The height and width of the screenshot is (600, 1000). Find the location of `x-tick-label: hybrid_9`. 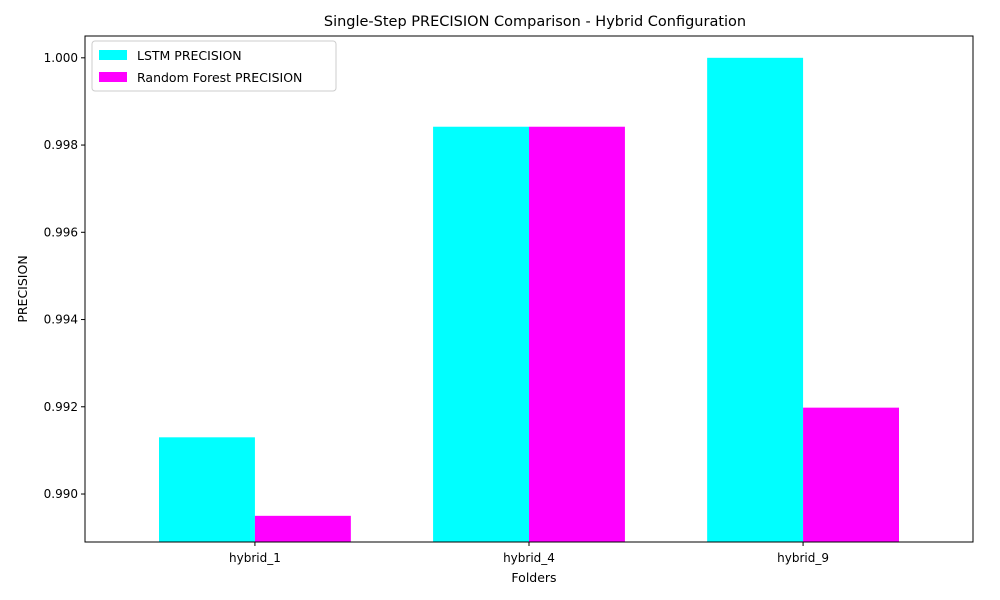

x-tick-label: hybrid_9 is located at coordinates (803, 558).